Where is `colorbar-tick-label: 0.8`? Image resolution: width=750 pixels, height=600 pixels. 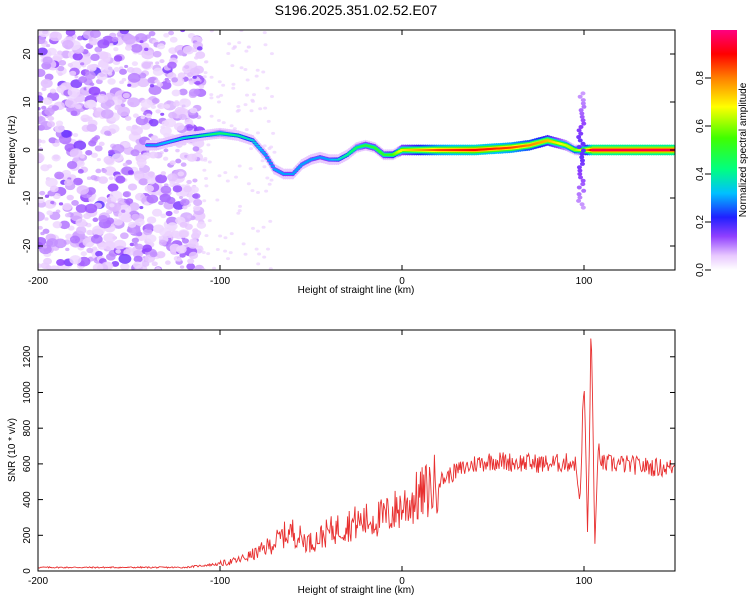
colorbar-tick-label: 0.8 is located at coordinates (700, 78).